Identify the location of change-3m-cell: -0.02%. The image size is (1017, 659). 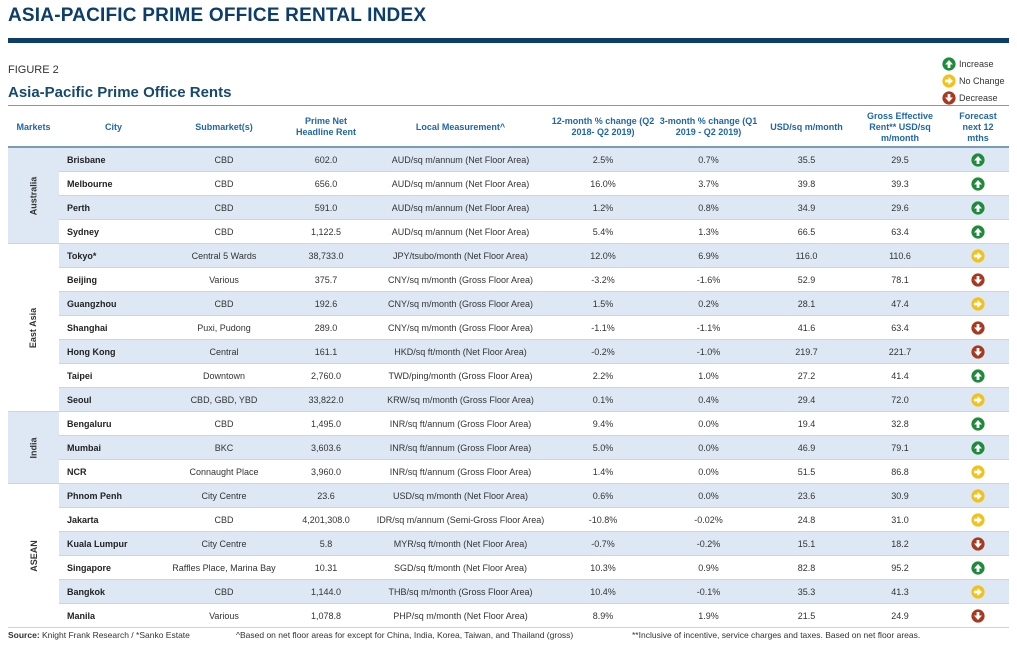
(708, 519).